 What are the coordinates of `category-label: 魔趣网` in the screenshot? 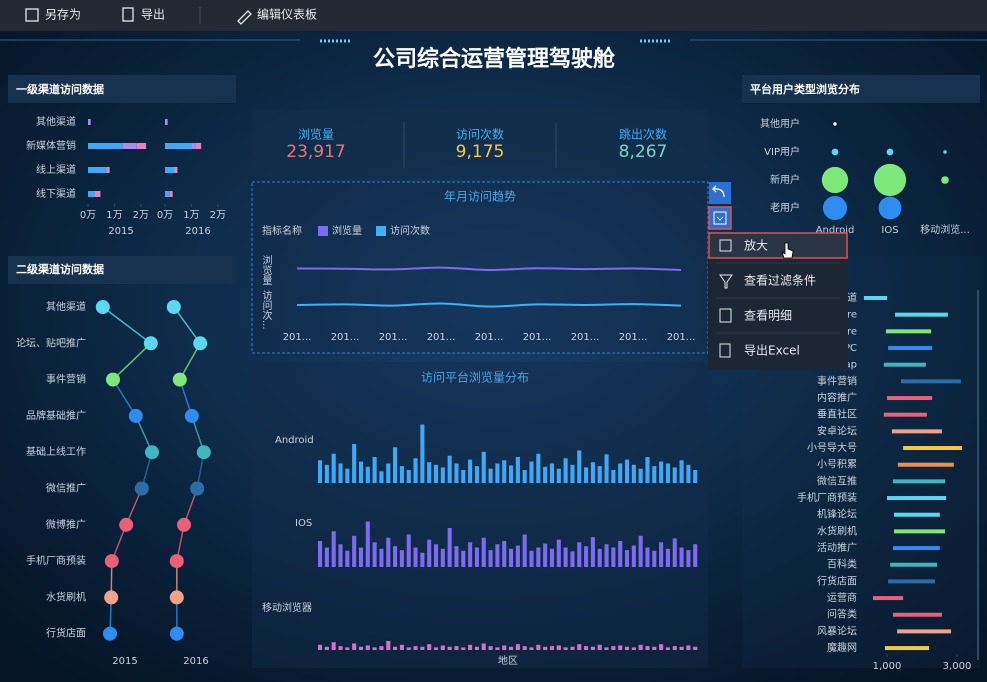 It's located at (842, 647).